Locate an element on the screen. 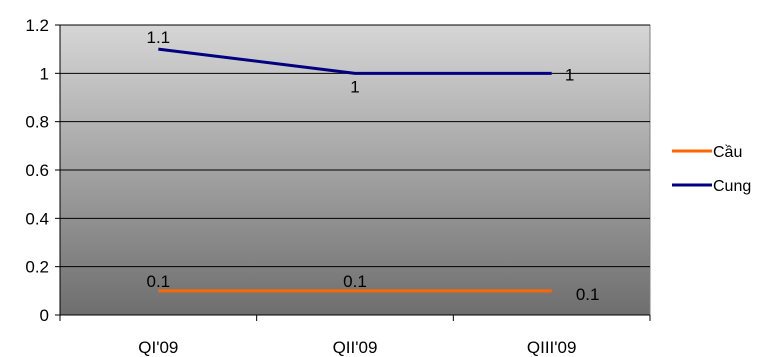  y-tick-label: 1 is located at coordinates (44, 73).